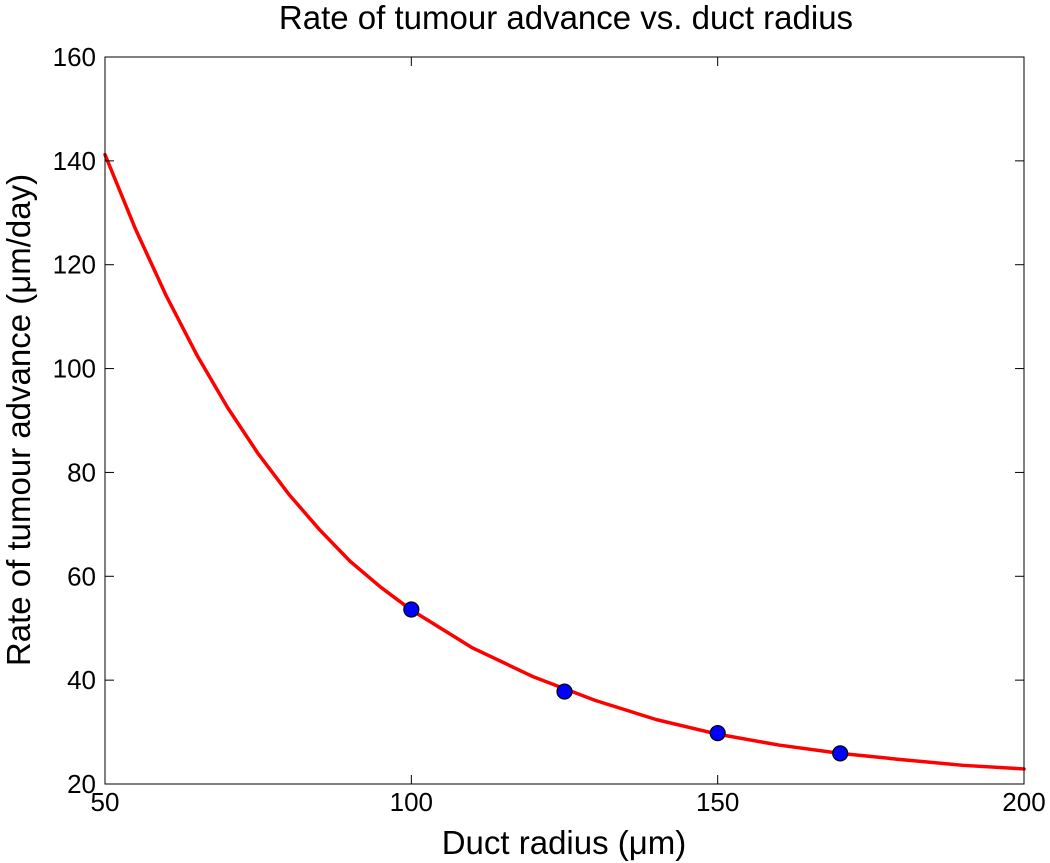  Describe the element at coordinates (18, 420) in the screenshot. I see `y-axis-label: Rate of tumour advance (μm/day)` at that location.